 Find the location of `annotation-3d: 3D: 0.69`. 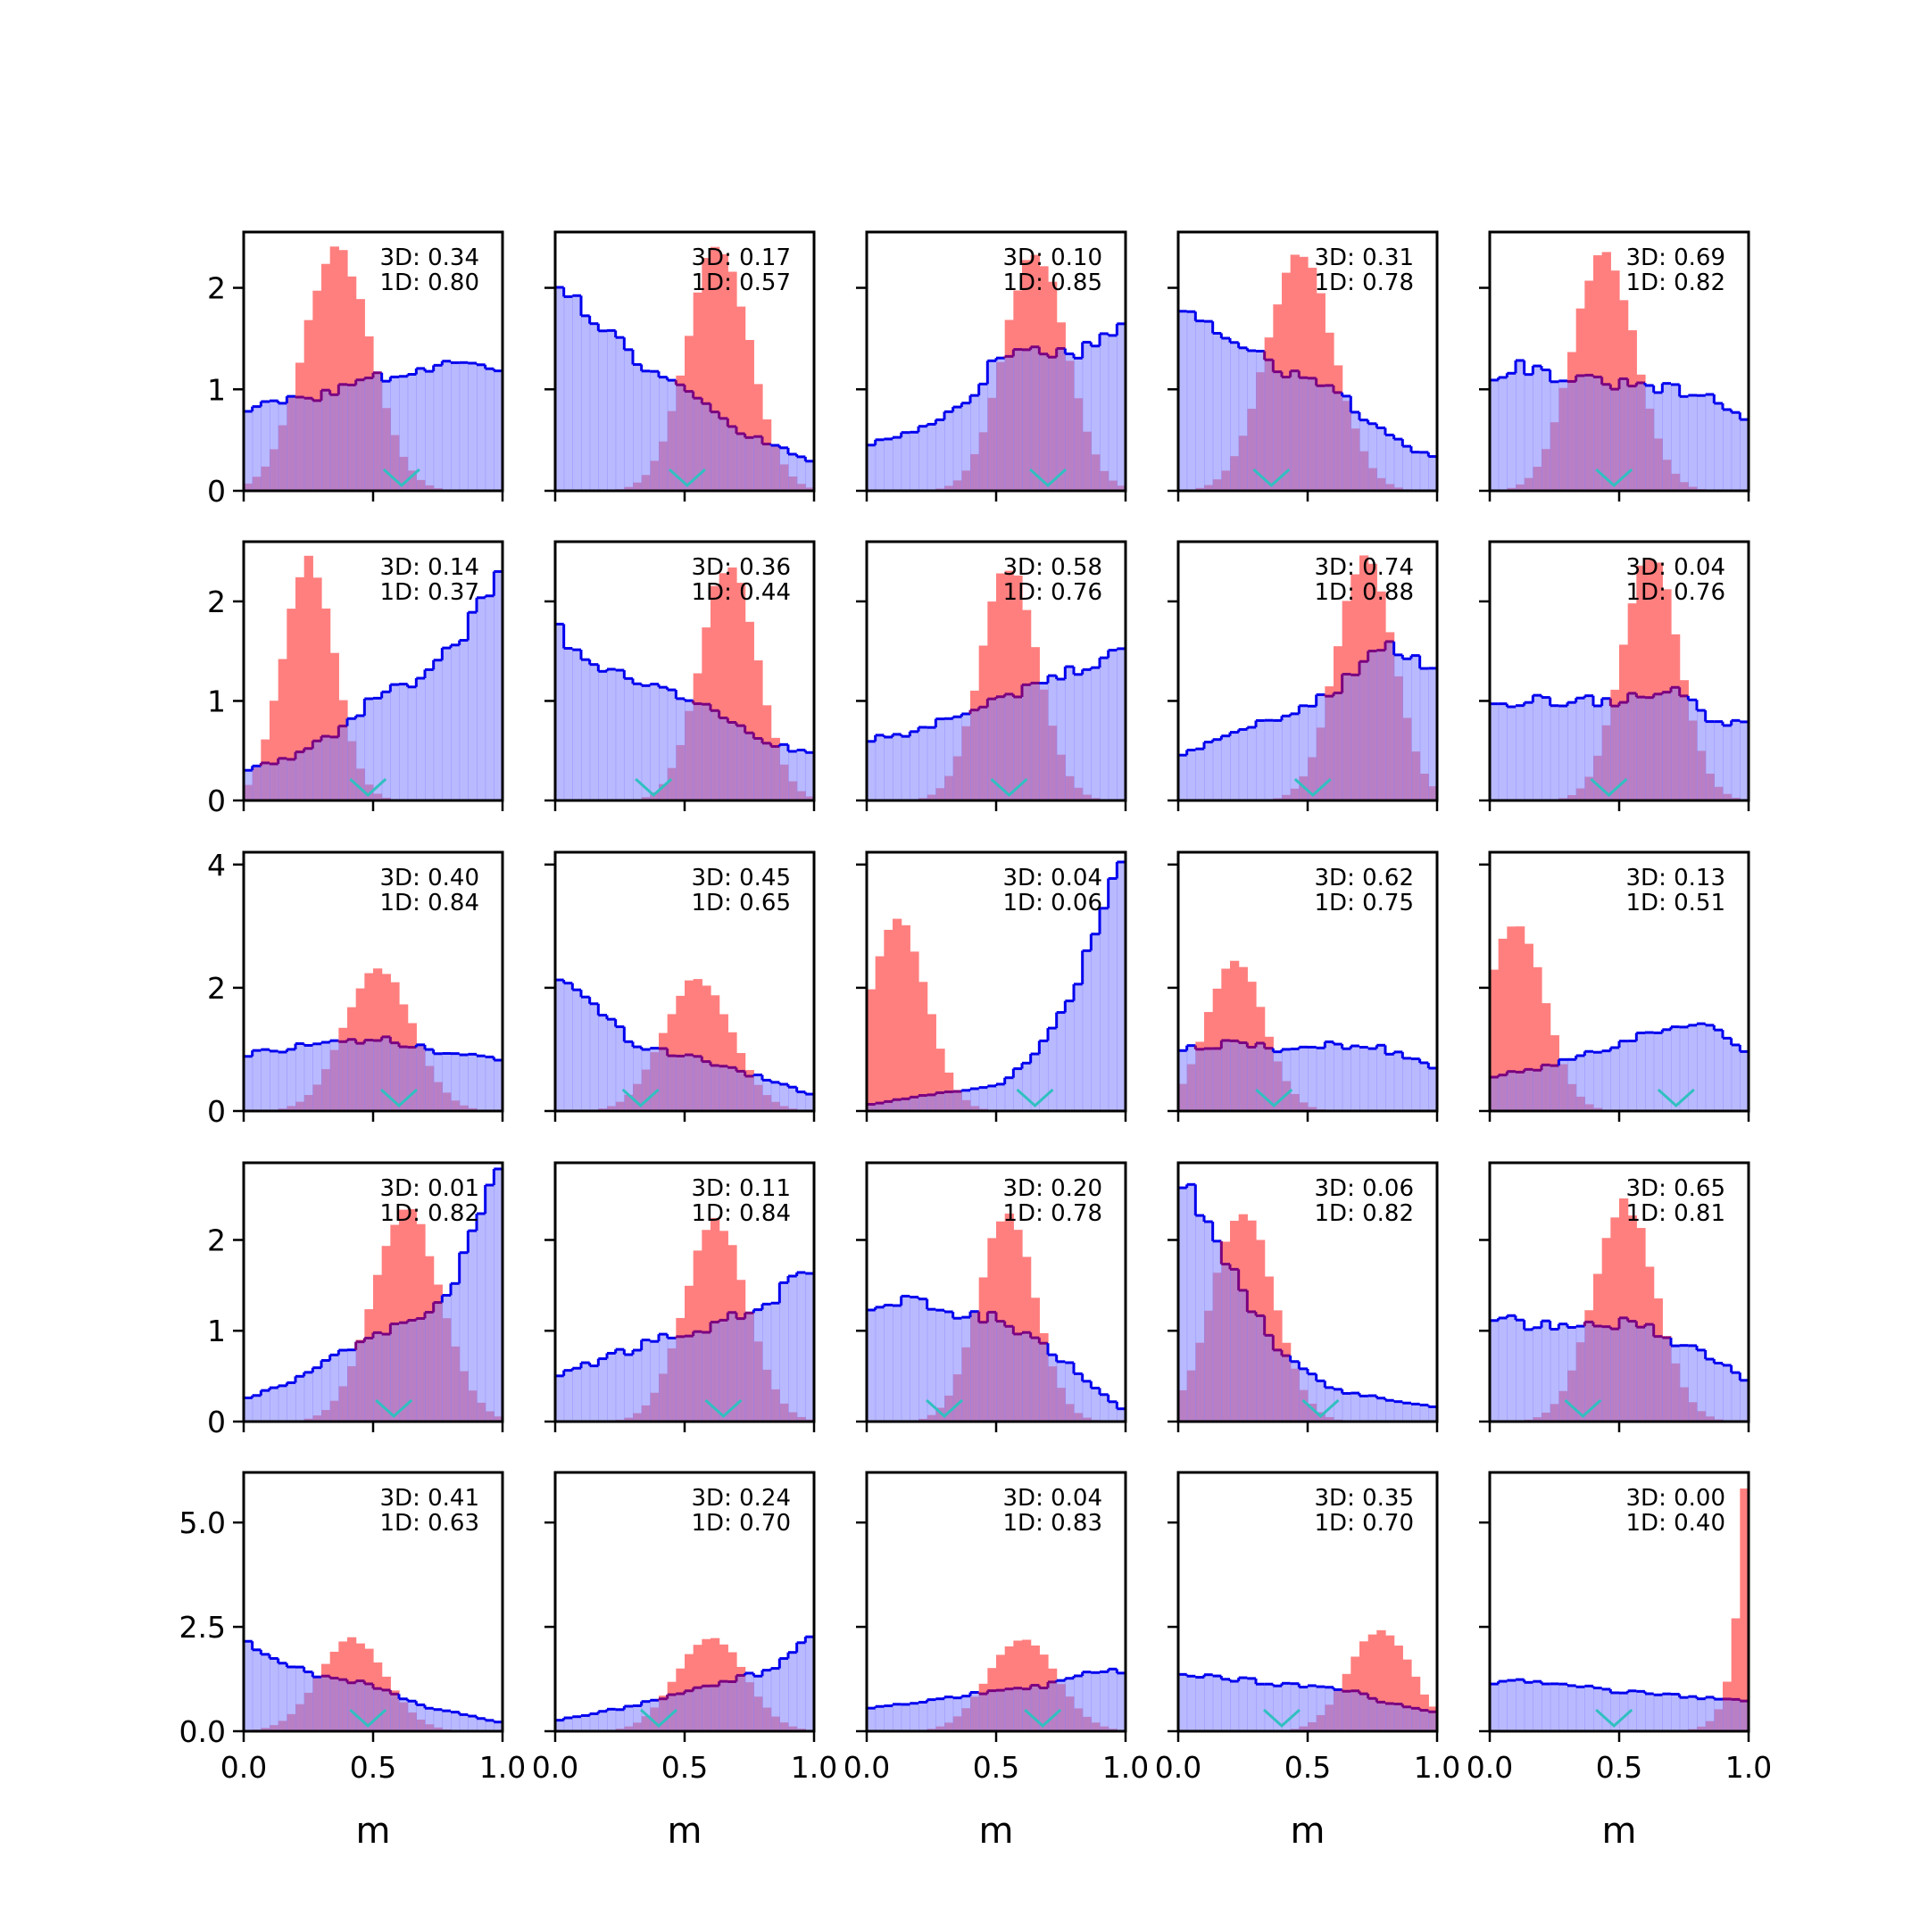

annotation-3d: 3D: 0.69 is located at coordinates (1675, 258).